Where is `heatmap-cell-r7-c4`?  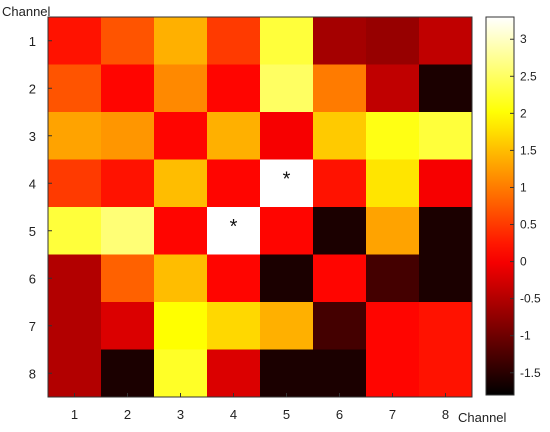 heatmap-cell-r7-c4 is located at coordinates (234, 326).